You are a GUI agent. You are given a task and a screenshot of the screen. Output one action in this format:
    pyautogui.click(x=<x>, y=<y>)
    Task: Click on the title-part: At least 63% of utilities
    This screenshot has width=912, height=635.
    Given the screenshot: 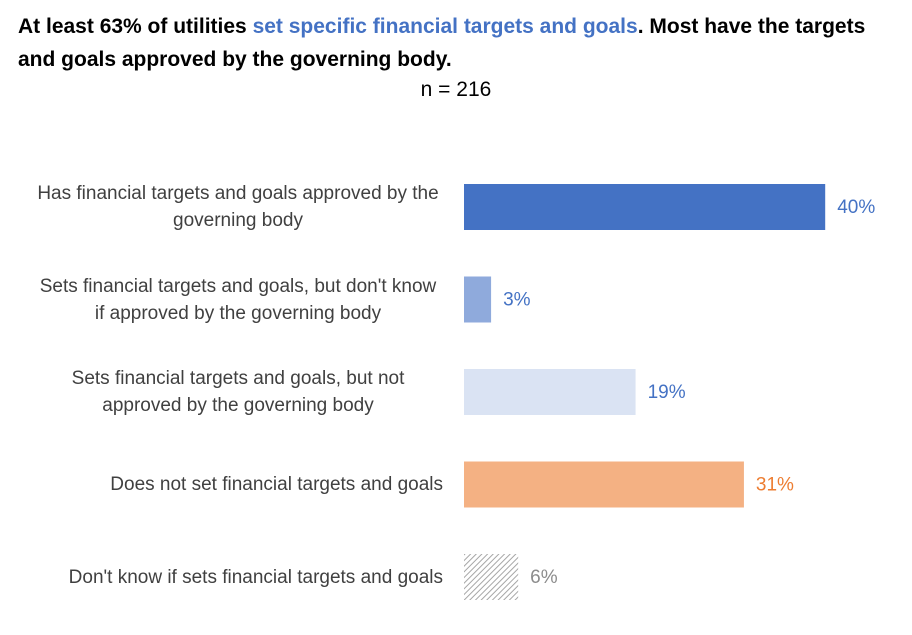 What is the action you would take?
    pyautogui.click(x=135, y=26)
    